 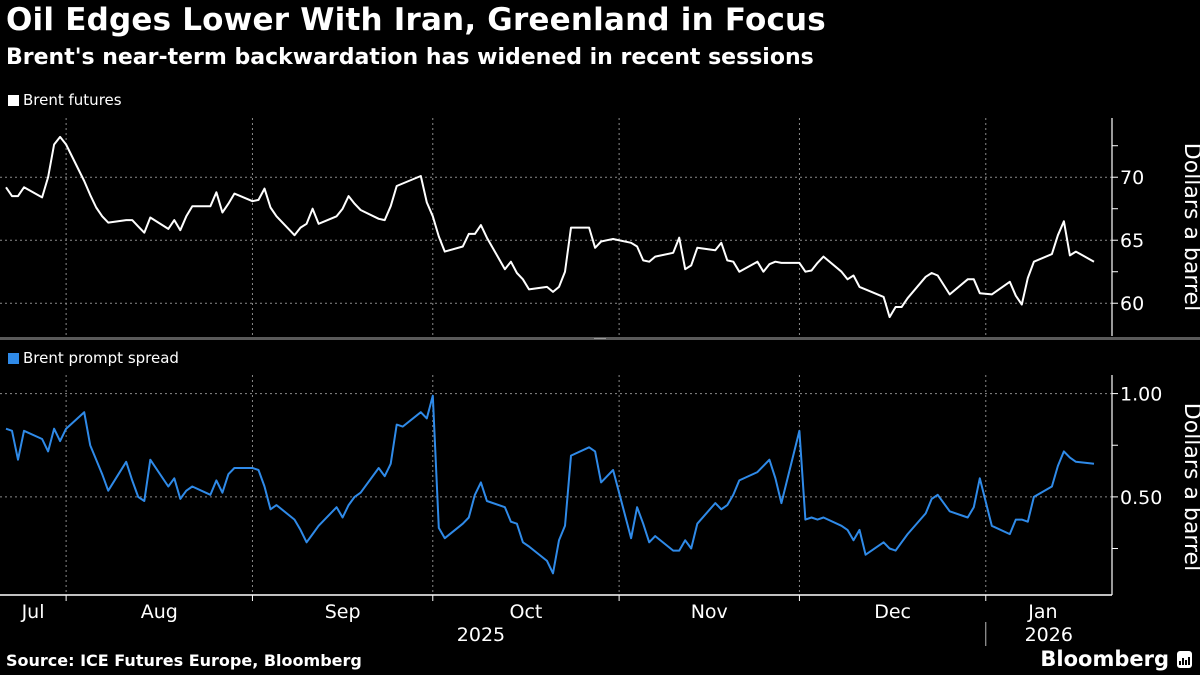 I want to click on brand-name: Bloomberg, so click(x=1104, y=659).